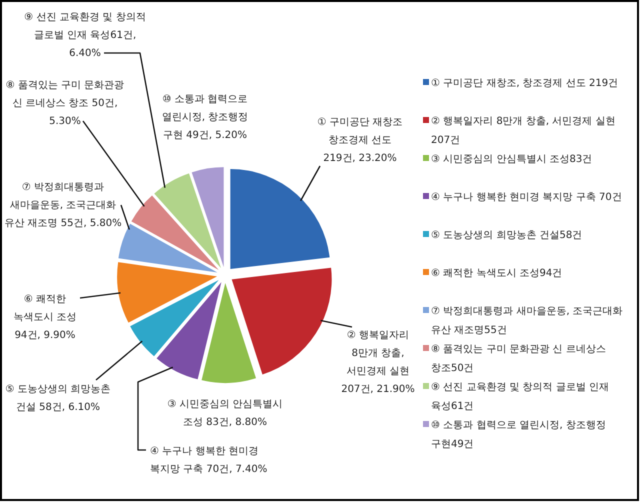 The height and width of the screenshot is (502, 640). Describe the element at coordinates (85, 35) in the screenshot. I see `data-label: ⑨ 선진 교육환경 및 창의적 글로벌 인재 육성61건, 6.40%` at that location.